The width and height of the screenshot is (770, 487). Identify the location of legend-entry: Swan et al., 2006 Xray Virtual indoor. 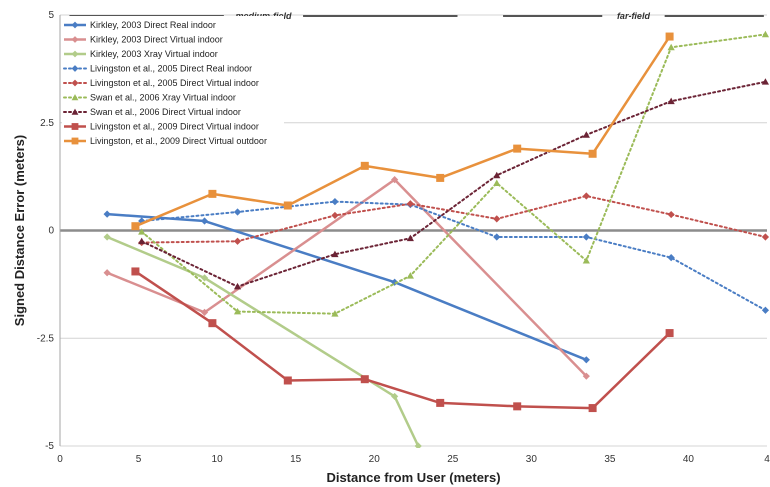
(163, 98).